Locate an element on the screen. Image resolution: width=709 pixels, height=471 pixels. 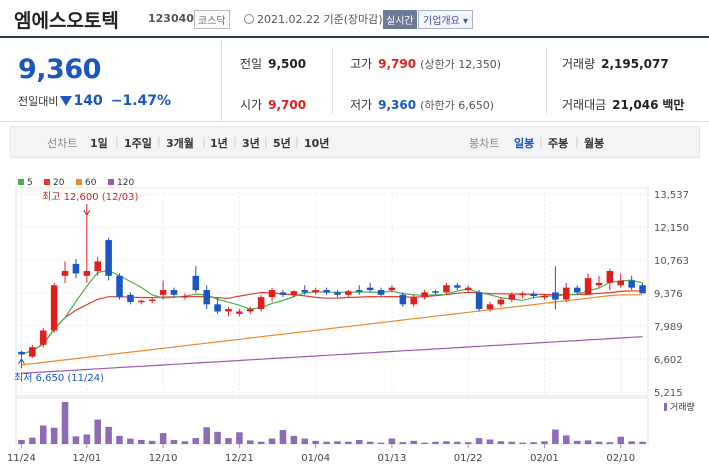
x-tick-label: 02/10 is located at coordinates (620, 458).